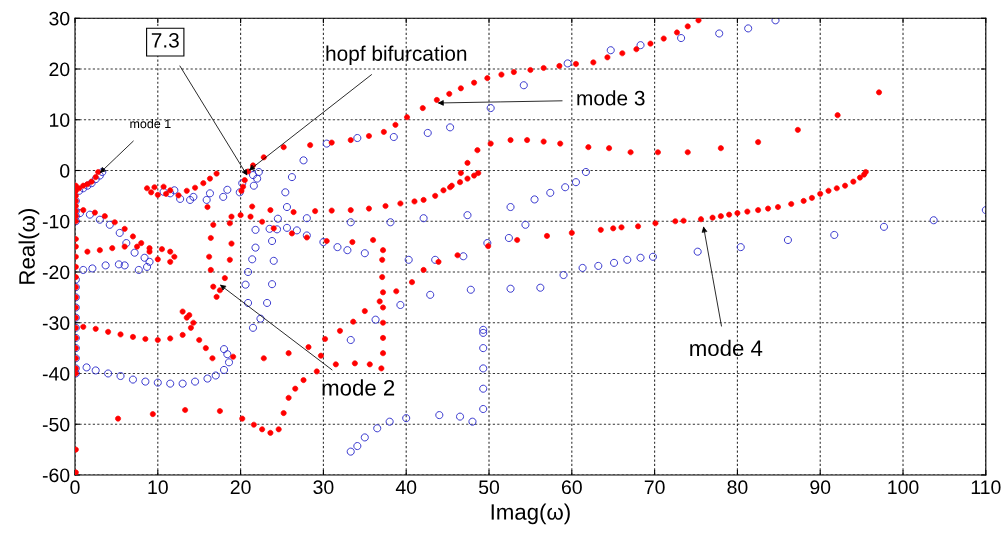 This screenshot has width=1008, height=537. I want to click on annotation: mode 1, so click(150, 124).